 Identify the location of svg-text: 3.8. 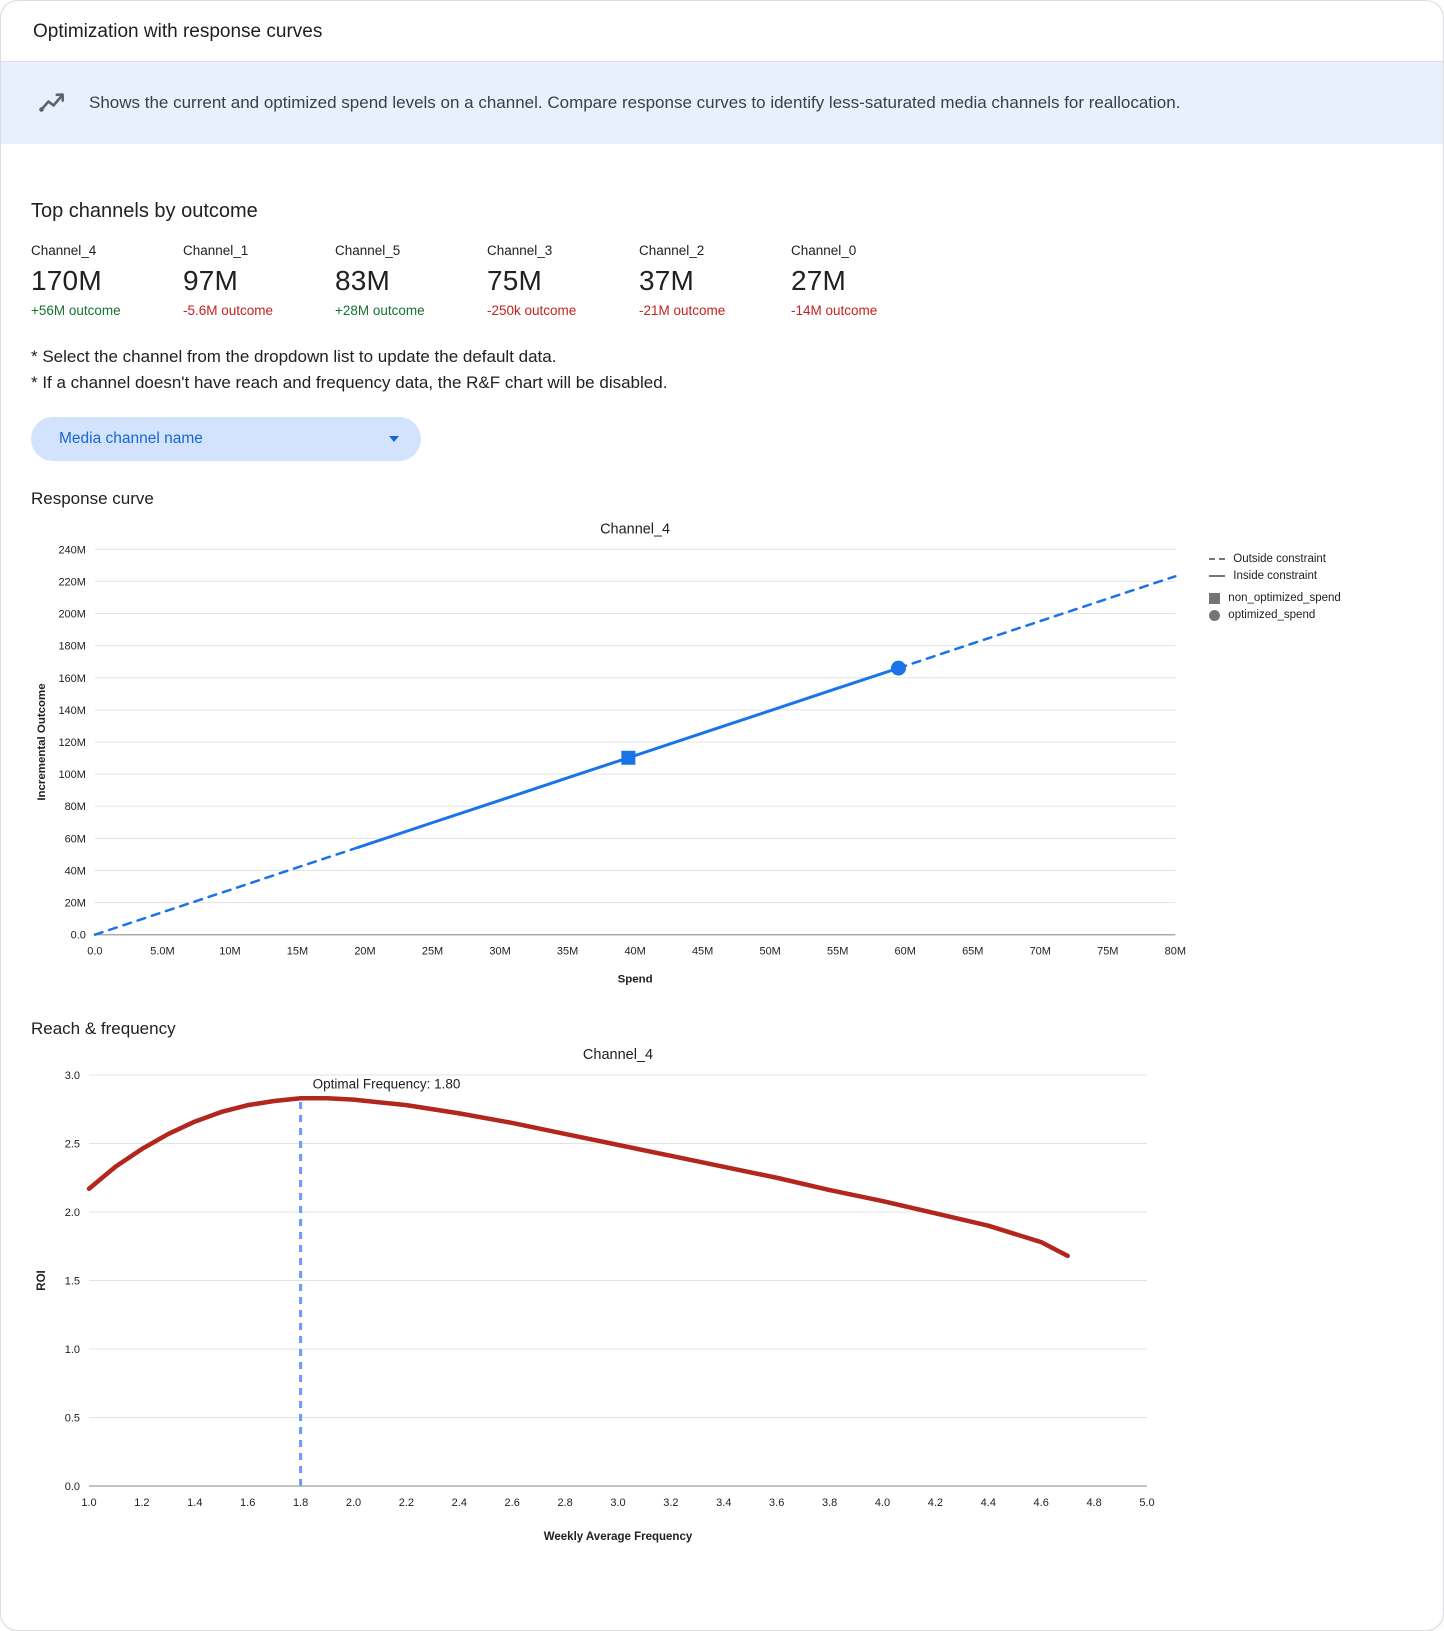
(829, 1503).